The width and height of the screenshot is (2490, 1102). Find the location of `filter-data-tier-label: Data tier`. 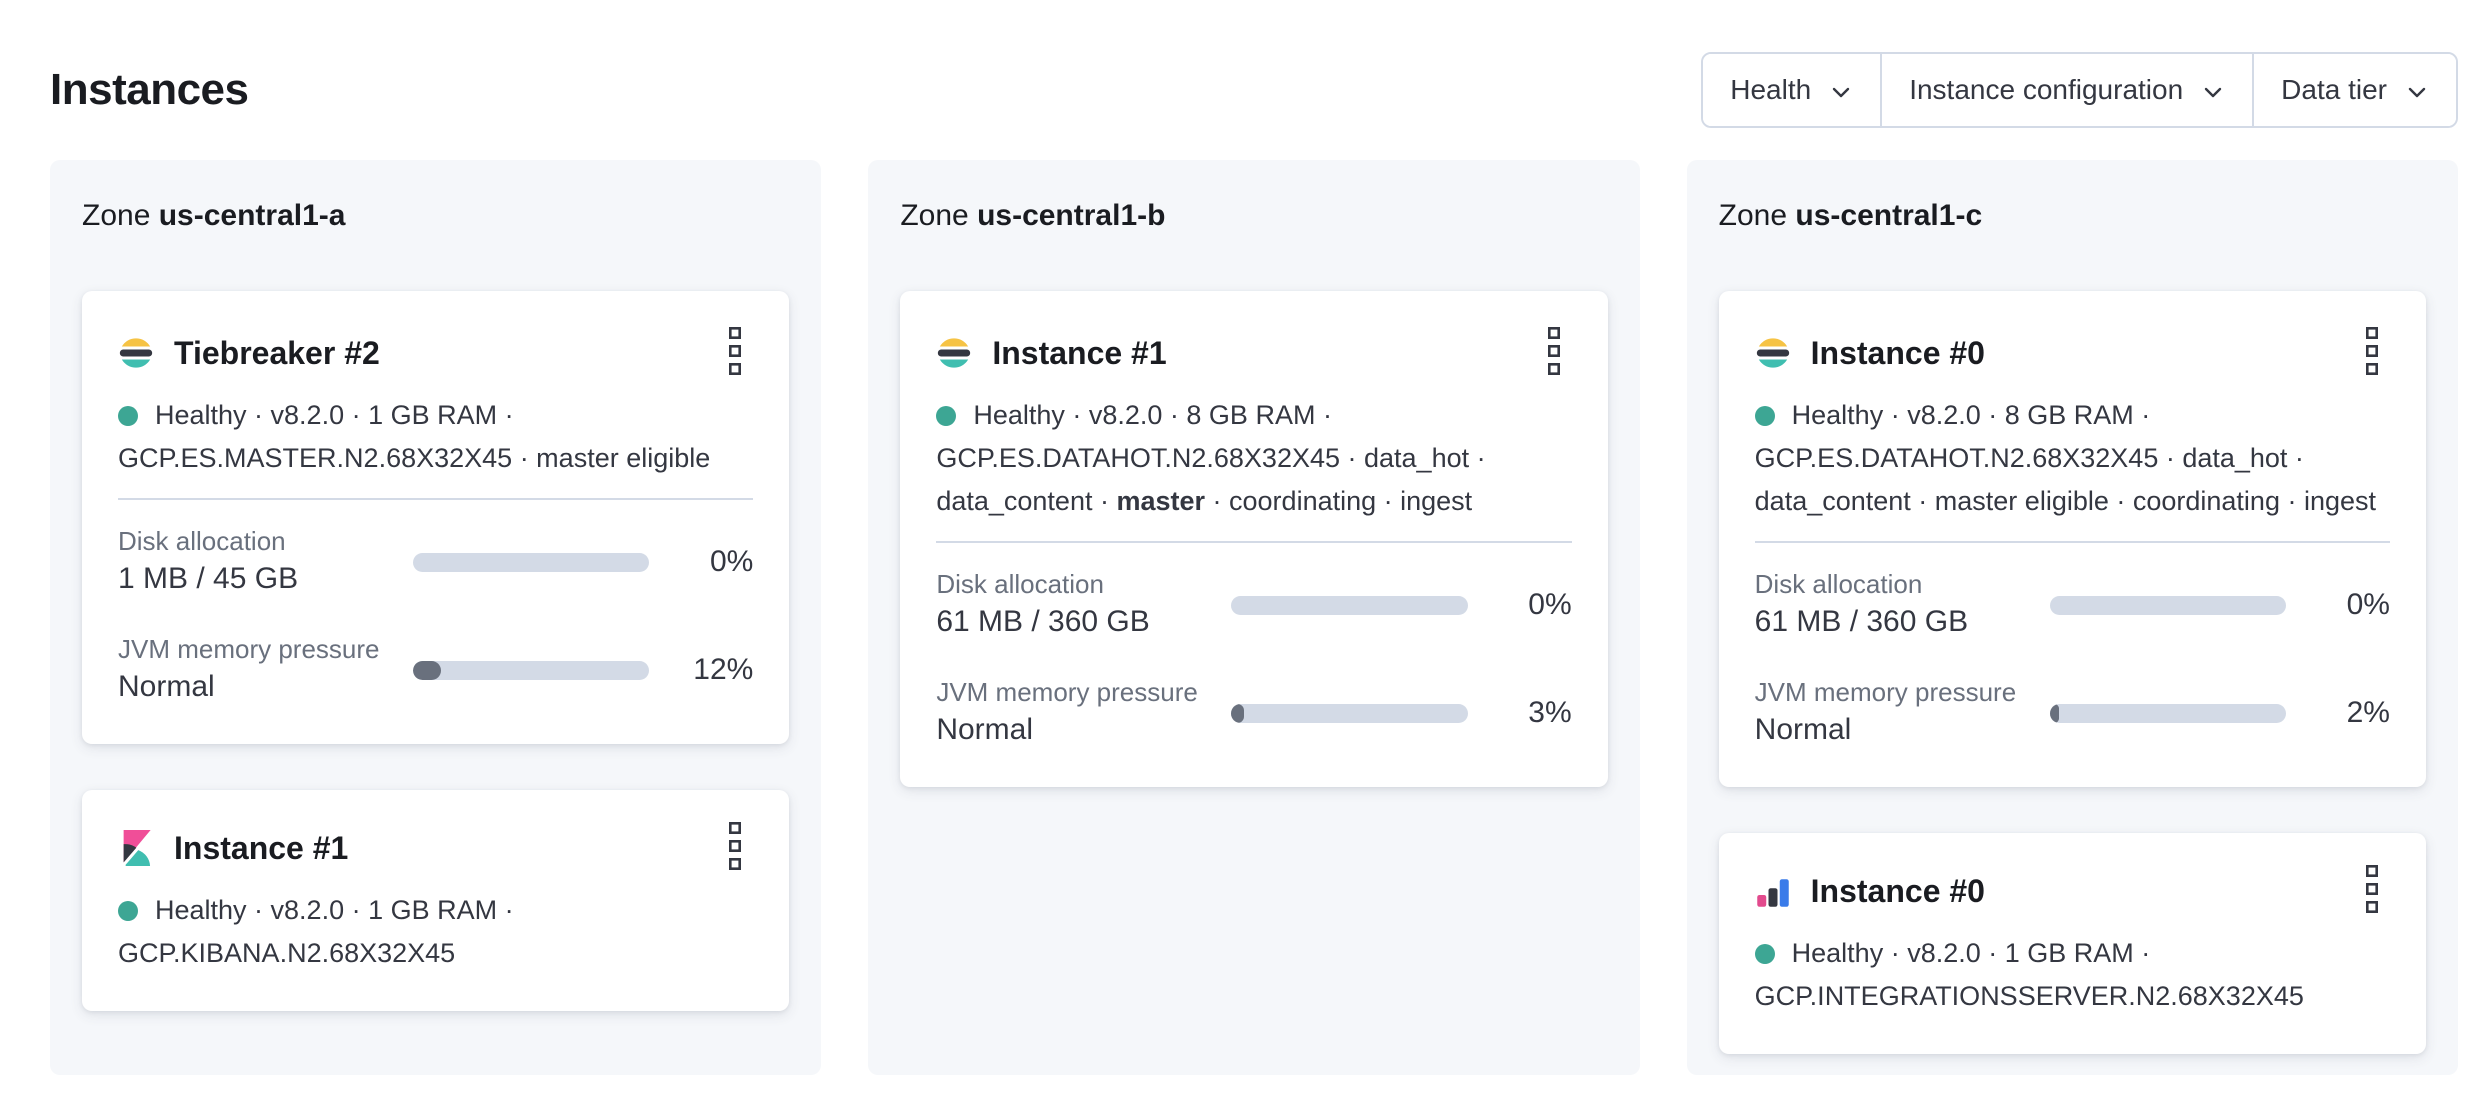

filter-data-tier-label: Data tier is located at coordinates (2334, 89).